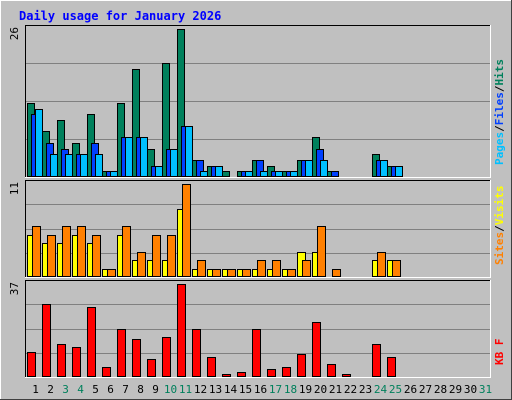 This screenshot has height=400, width=512. Describe the element at coordinates (120, 16) in the screenshot. I see `chart-title: Daily usage for January 2026` at that location.